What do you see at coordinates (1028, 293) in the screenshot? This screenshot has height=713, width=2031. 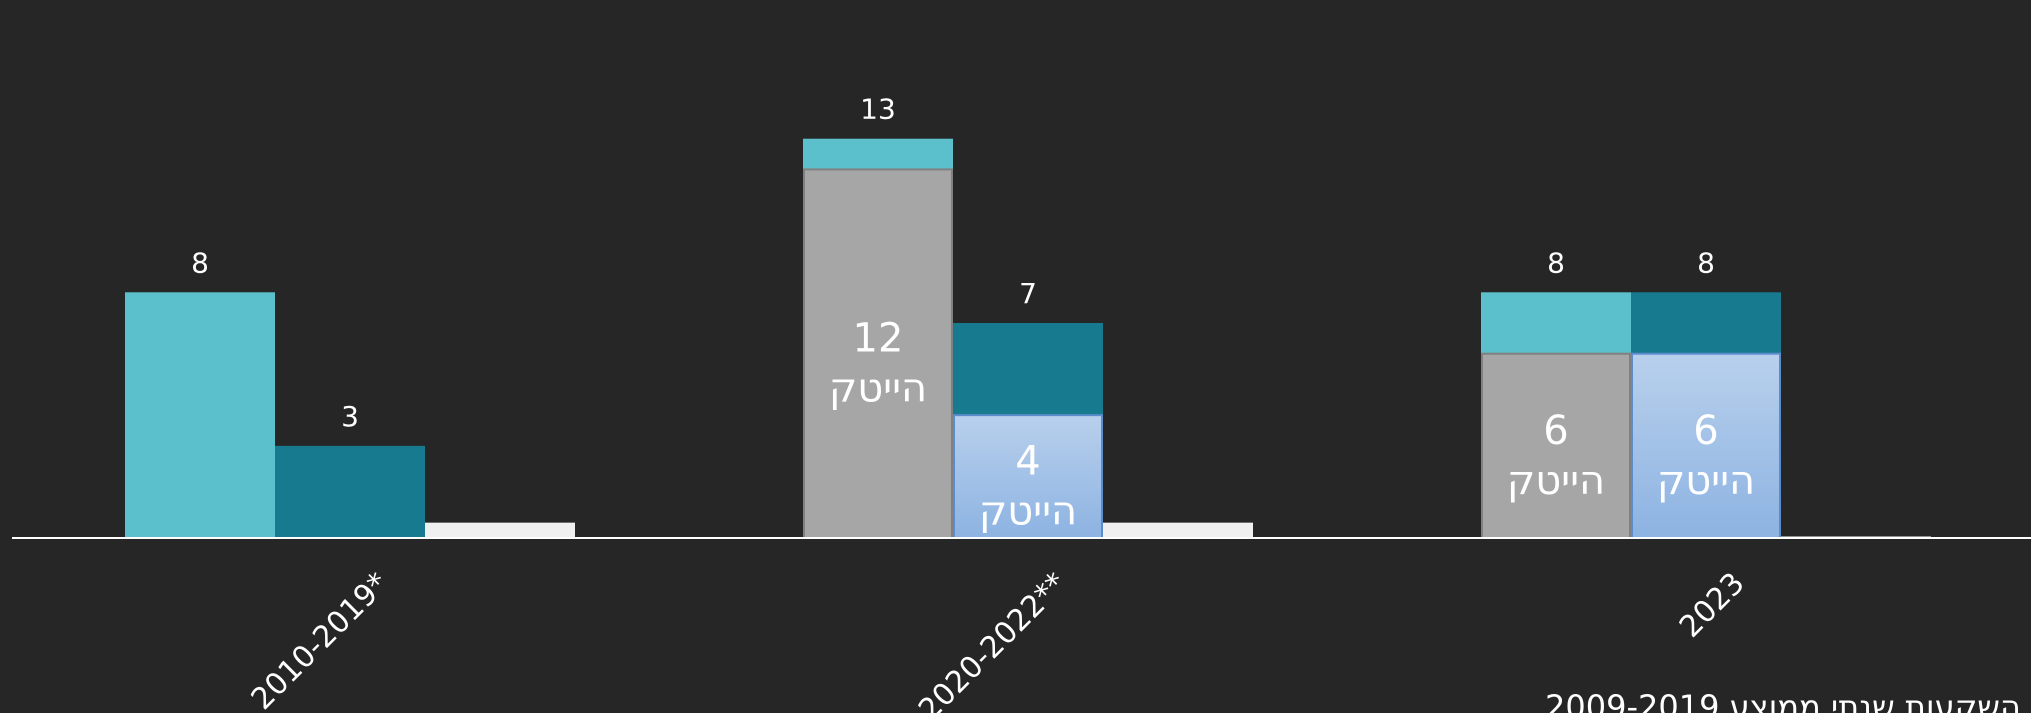 I see `value-label-series2-2: 7` at bounding box center [1028, 293].